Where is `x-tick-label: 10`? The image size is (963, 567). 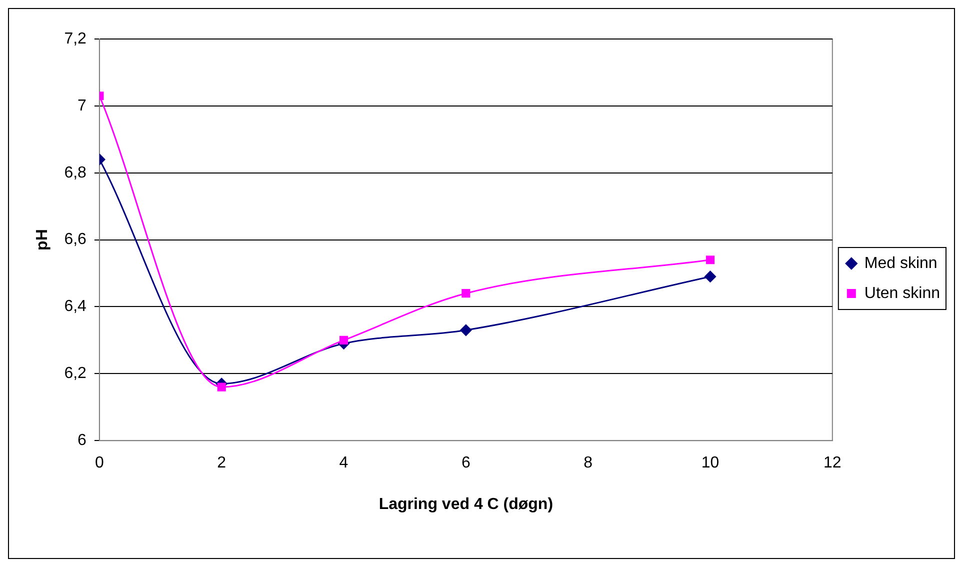 x-tick-label: 10 is located at coordinates (710, 463).